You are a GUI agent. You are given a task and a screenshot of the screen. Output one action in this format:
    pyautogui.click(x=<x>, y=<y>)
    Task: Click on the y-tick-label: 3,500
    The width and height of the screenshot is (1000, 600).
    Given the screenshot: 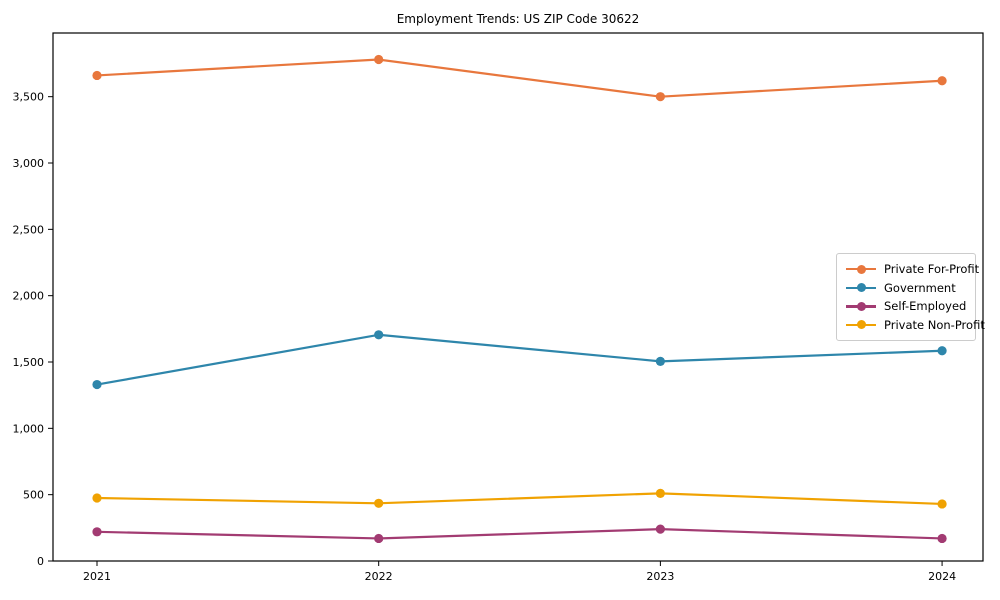 What is the action you would take?
    pyautogui.click(x=29, y=97)
    